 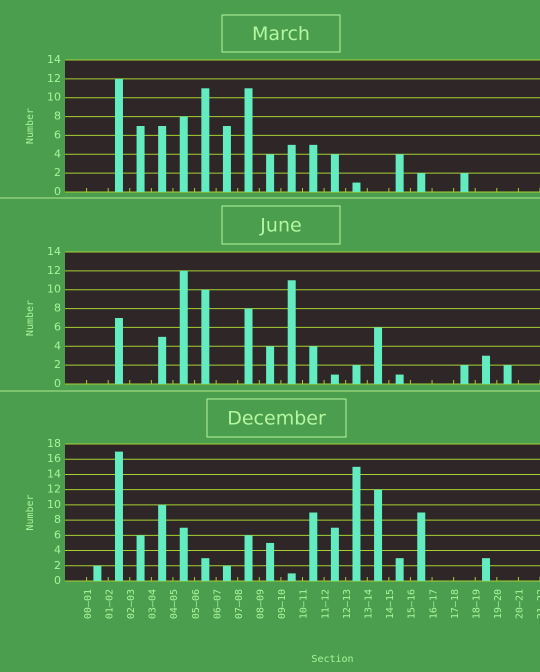 I want to click on chart-title: December, so click(x=276, y=419).